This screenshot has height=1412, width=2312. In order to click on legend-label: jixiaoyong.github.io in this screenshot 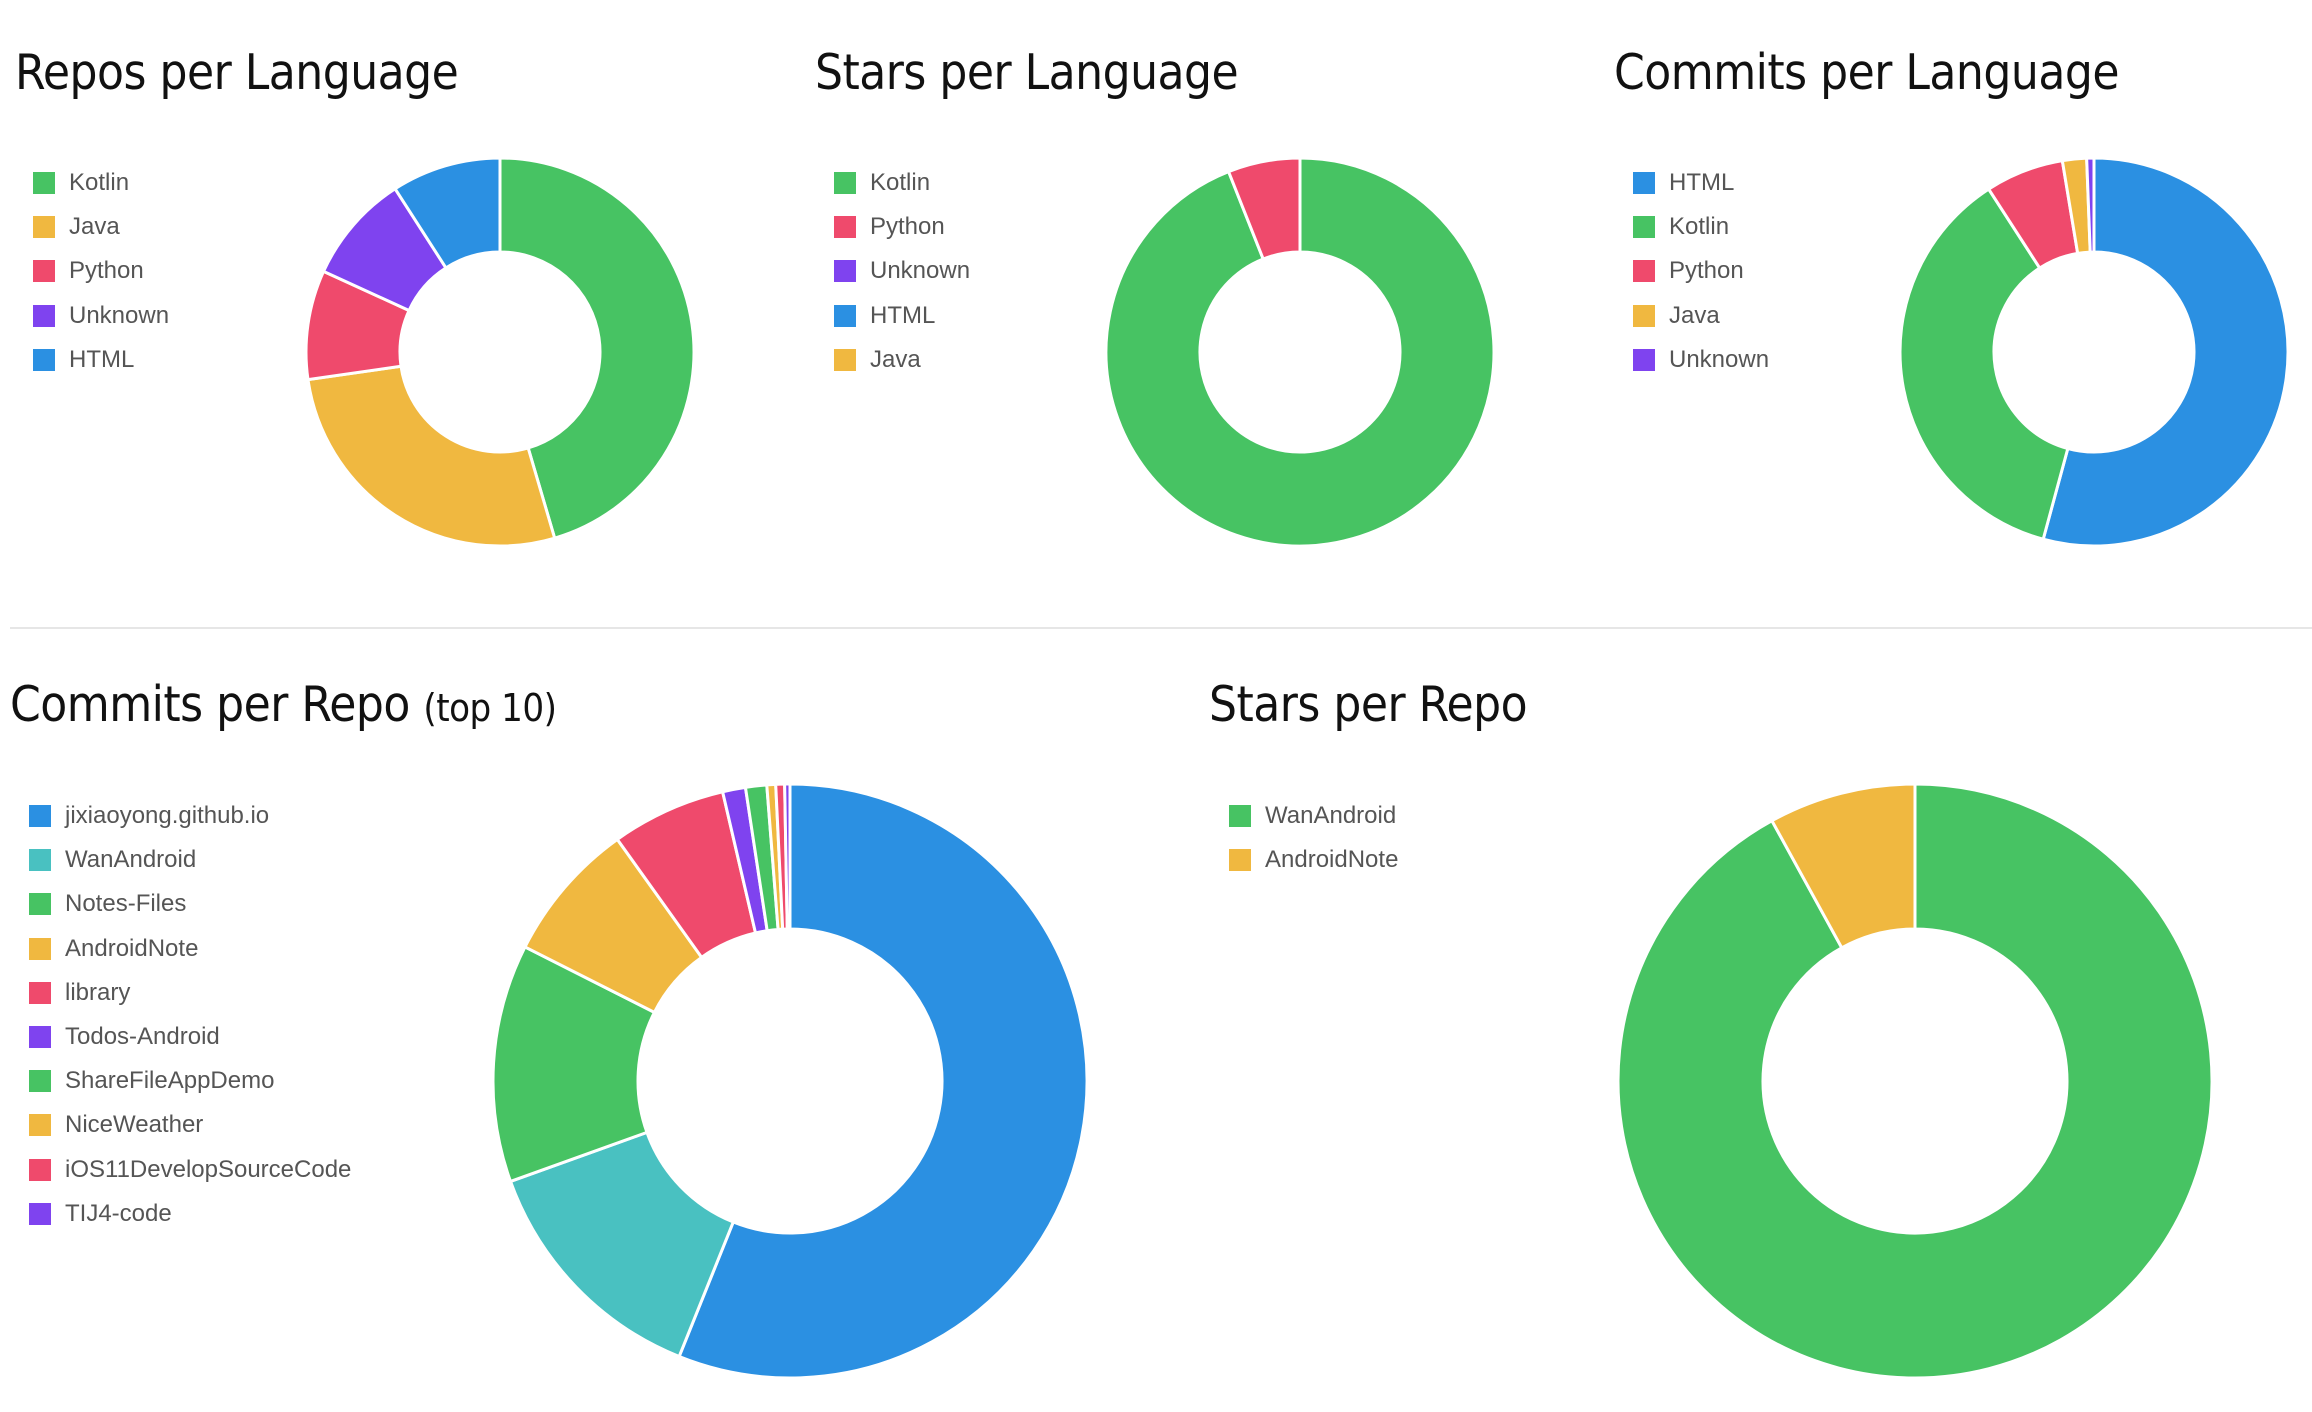, I will do `click(167, 815)`.